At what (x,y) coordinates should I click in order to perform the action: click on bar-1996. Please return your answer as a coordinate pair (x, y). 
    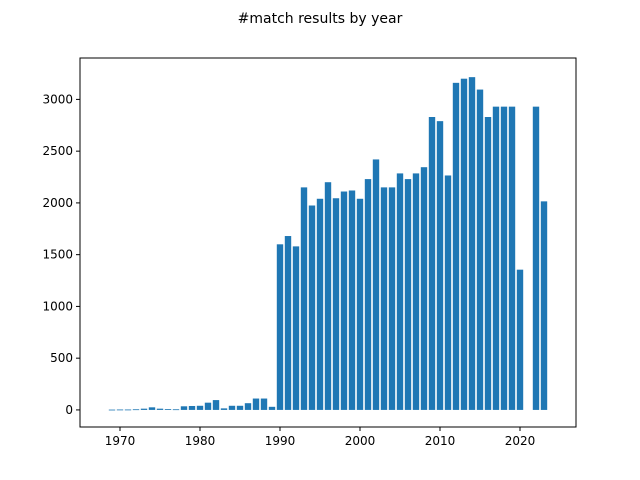
    Looking at the image, I should click on (328, 296).